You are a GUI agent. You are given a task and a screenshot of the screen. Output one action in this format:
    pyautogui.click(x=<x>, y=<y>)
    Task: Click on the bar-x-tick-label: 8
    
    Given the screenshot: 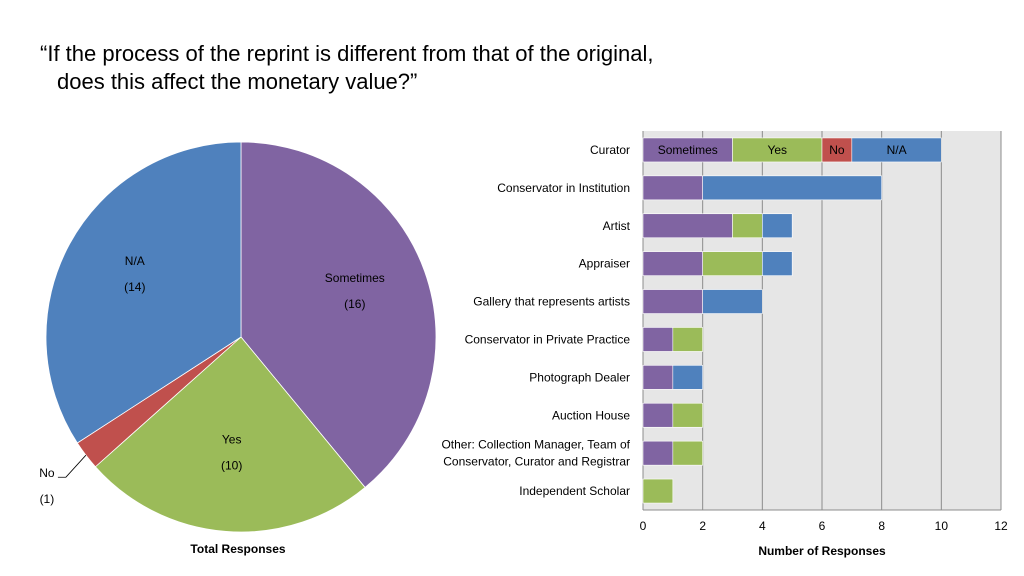 What is the action you would take?
    pyautogui.click(x=881, y=526)
    